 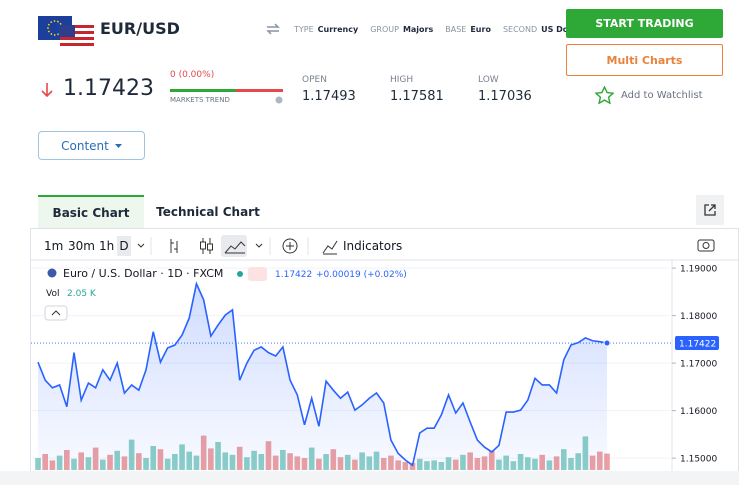 What do you see at coordinates (81, 246) in the screenshot?
I see `interval: 30m` at bounding box center [81, 246].